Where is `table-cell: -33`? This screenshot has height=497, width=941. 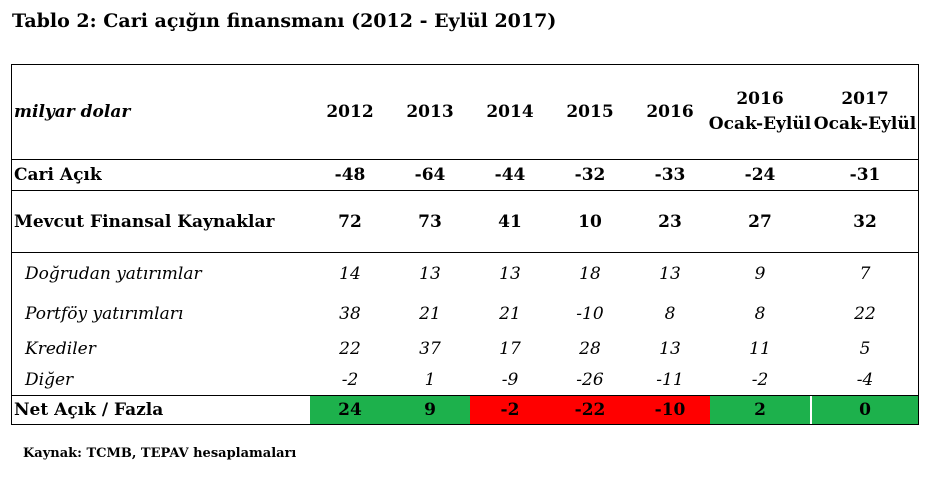 table-cell: -33 is located at coordinates (670, 175).